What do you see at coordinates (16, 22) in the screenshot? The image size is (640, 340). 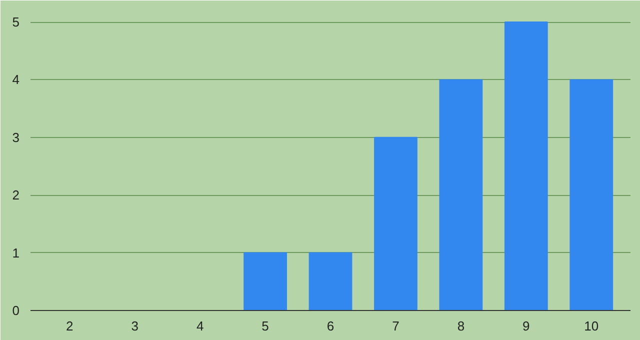 I see `y-tick-label: 5` at bounding box center [16, 22].